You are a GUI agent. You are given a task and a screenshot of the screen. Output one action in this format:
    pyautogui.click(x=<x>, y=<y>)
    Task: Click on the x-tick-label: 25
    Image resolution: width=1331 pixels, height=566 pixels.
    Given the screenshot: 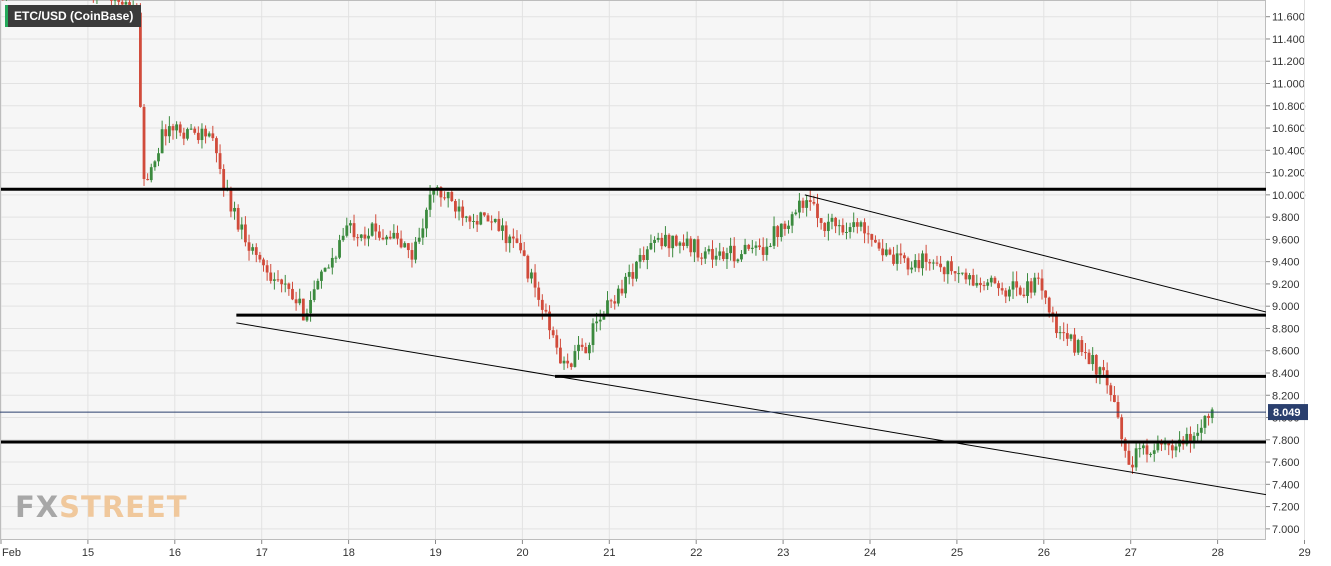 What is the action you would take?
    pyautogui.click(x=957, y=553)
    